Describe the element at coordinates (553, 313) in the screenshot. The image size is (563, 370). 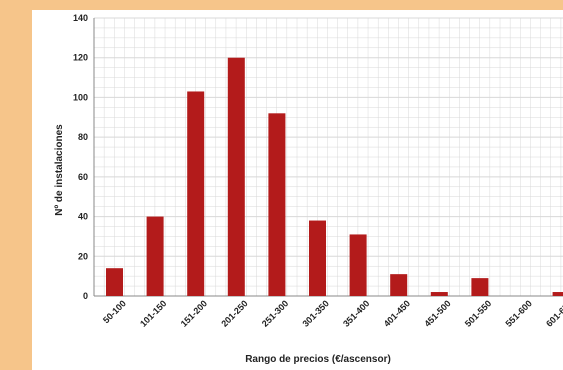
I see `x-tick-label: 601-650` at that location.